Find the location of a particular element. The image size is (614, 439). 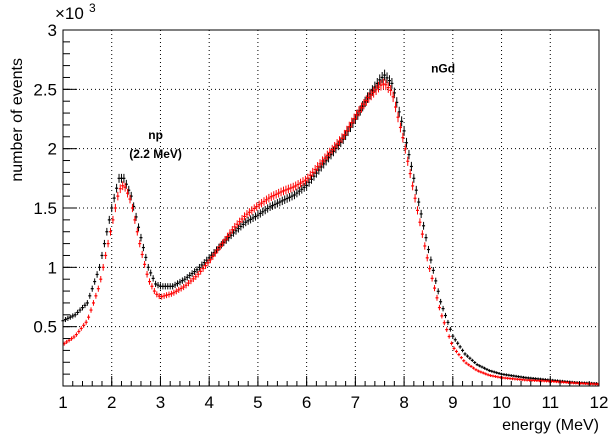

annotation-label: np is located at coordinates (155, 135).